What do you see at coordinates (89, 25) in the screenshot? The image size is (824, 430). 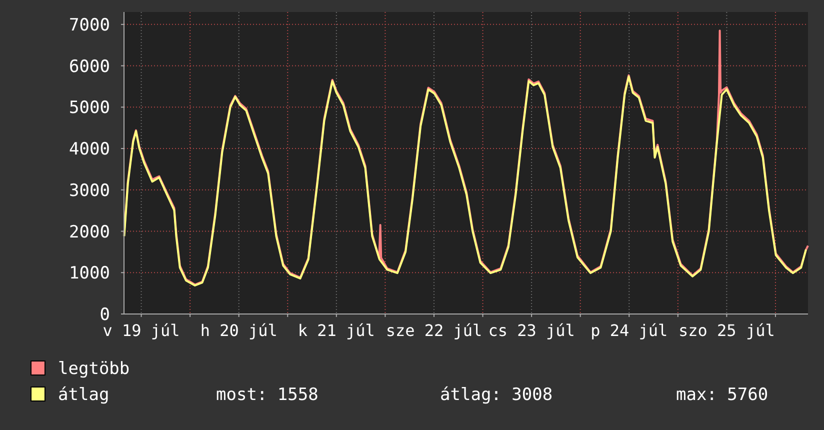 I see `y-tick-label: 7000` at bounding box center [89, 25].